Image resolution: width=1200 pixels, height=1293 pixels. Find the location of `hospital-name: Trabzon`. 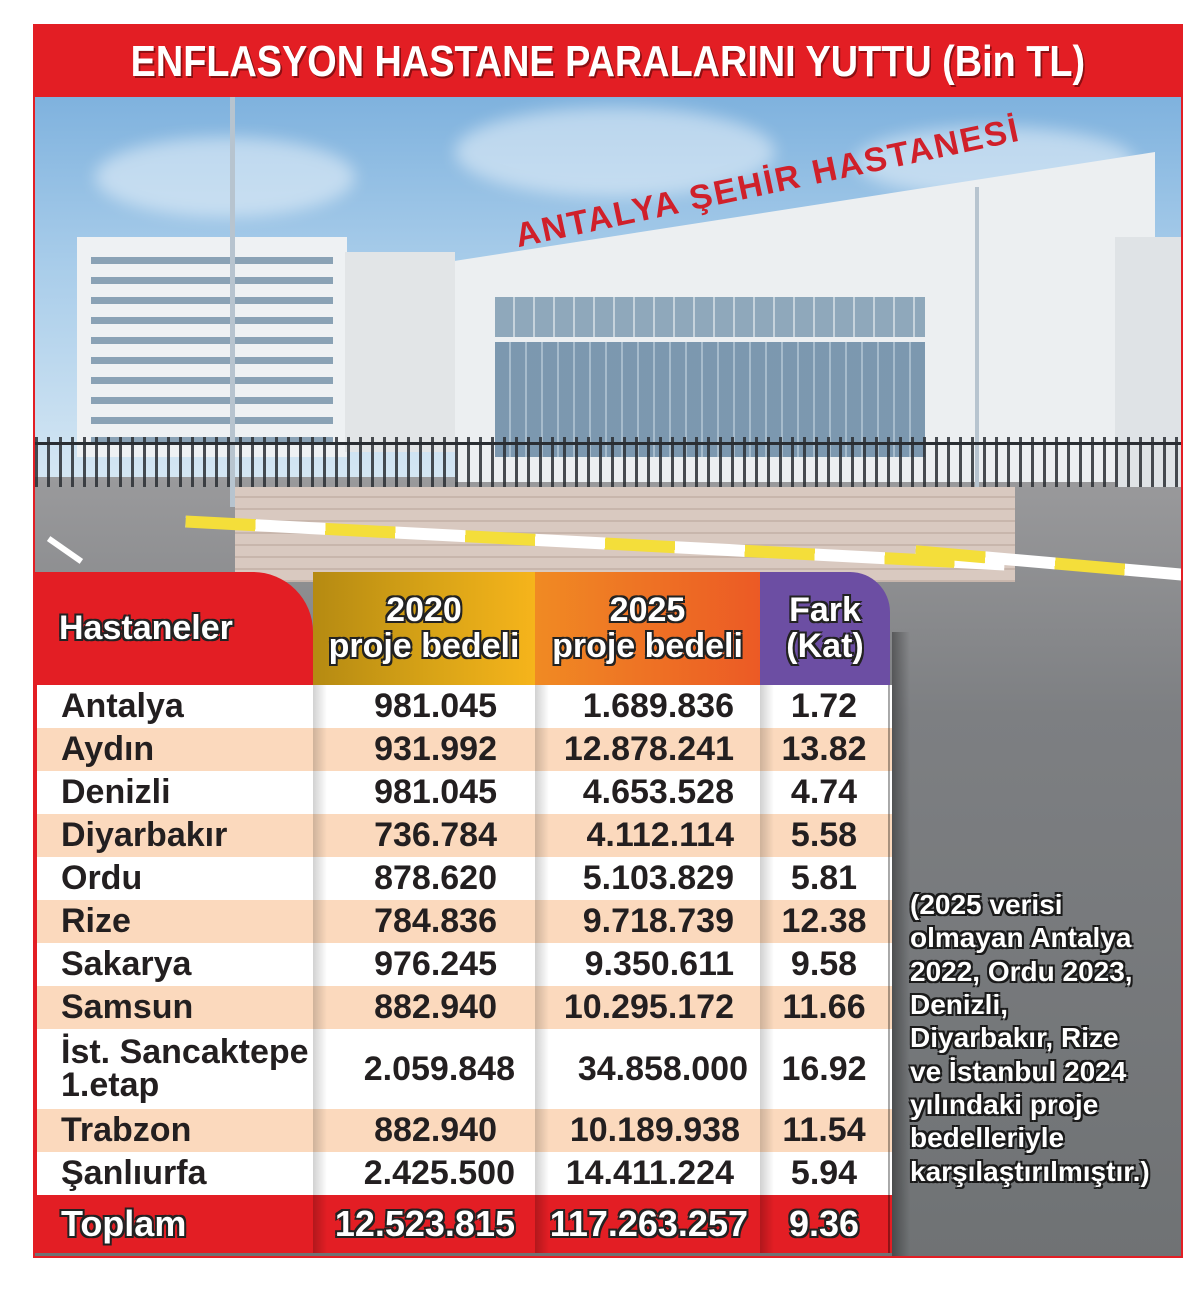

hospital-name: Trabzon is located at coordinates (174, 1130).